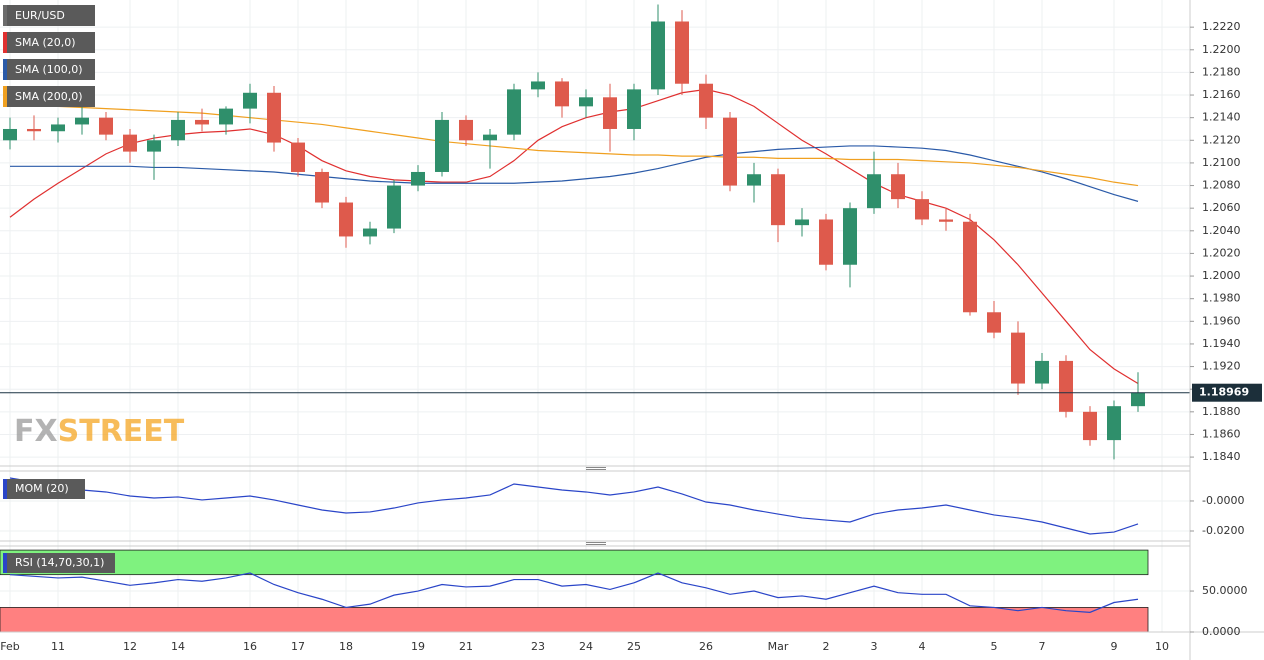 The image size is (1264, 660). Describe the element at coordinates (1221, 207) in the screenshot. I see `y-tick-label: 1.2060` at that location.